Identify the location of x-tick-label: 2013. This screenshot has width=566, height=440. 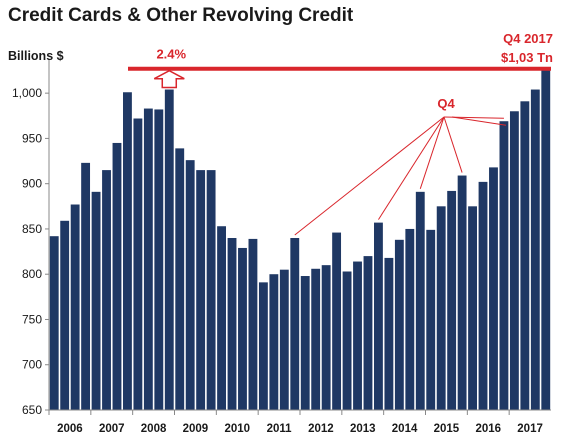
(363, 429).